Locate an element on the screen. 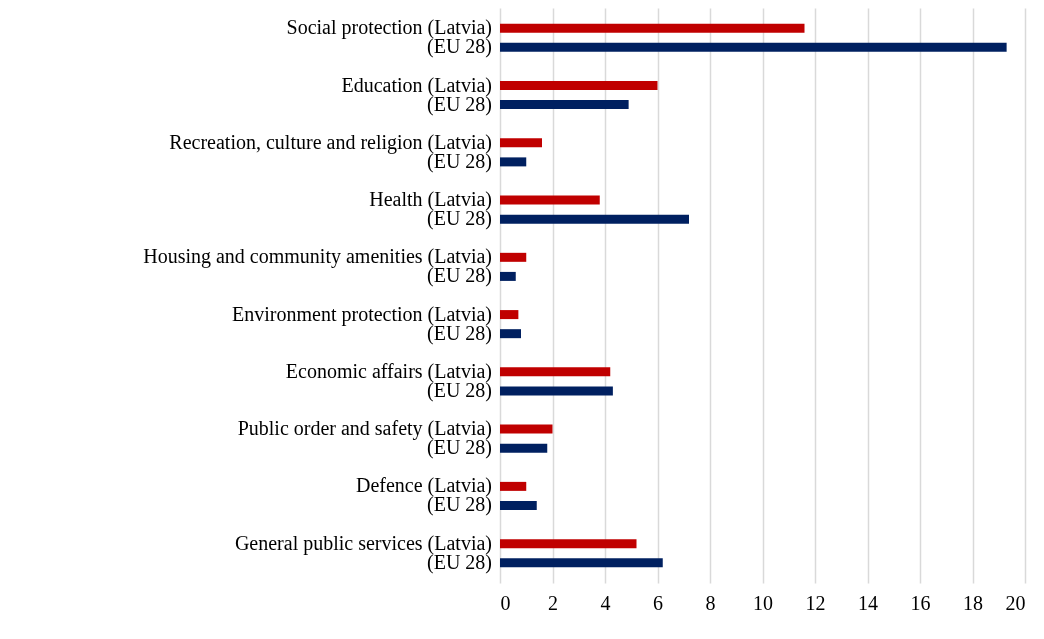  y-tick-label: Defence (Latvia) is located at coordinates (423, 486).